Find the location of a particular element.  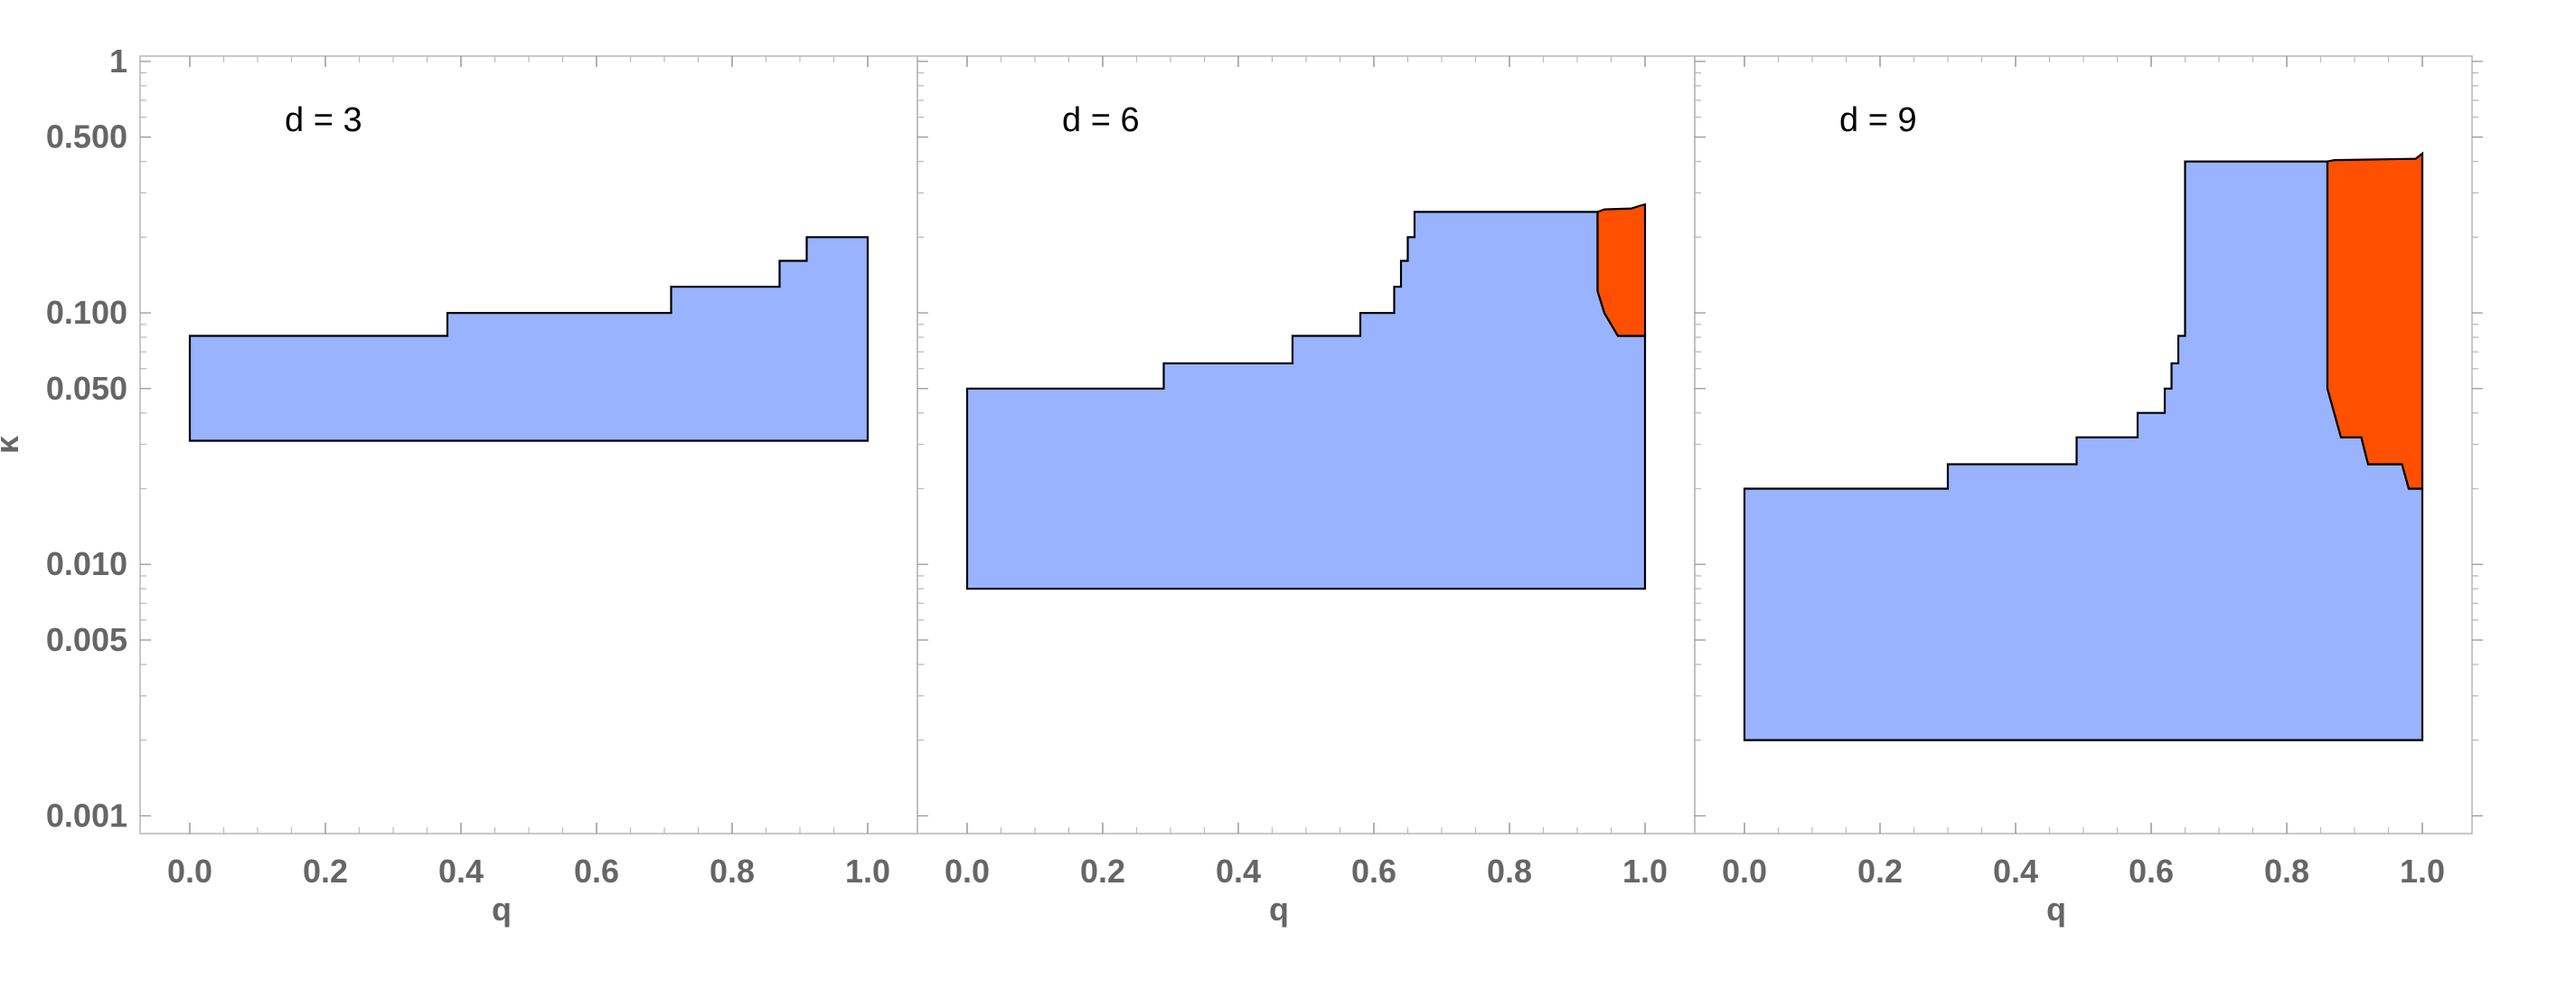

x-tick-label-1-3: 0.6 is located at coordinates (597, 871).